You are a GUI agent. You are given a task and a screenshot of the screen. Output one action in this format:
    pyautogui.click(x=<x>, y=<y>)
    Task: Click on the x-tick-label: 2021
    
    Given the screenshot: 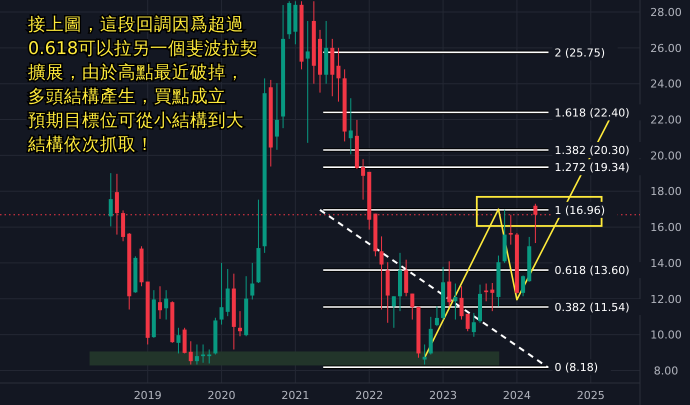 What is the action you would take?
    pyautogui.click(x=295, y=395)
    